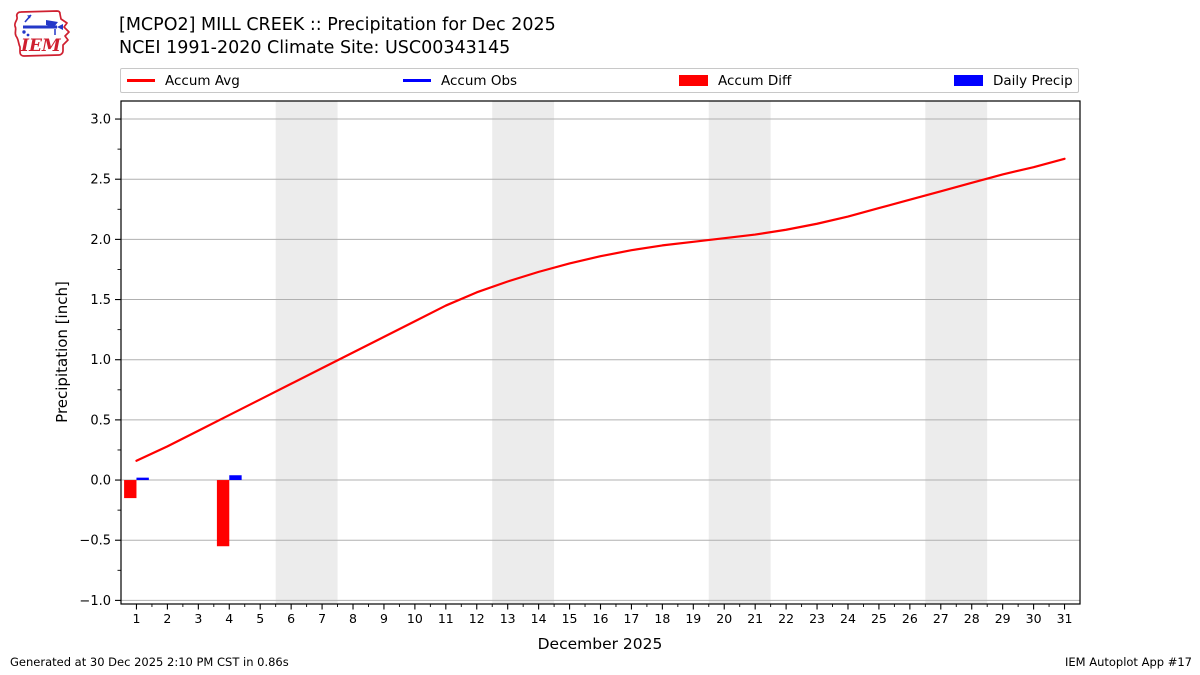 This screenshot has width=1200, height=675. What do you see at coordinates (100, 420) in the screenshot?
I see `svg-text: 0.5` at bounding box center [100, 420].